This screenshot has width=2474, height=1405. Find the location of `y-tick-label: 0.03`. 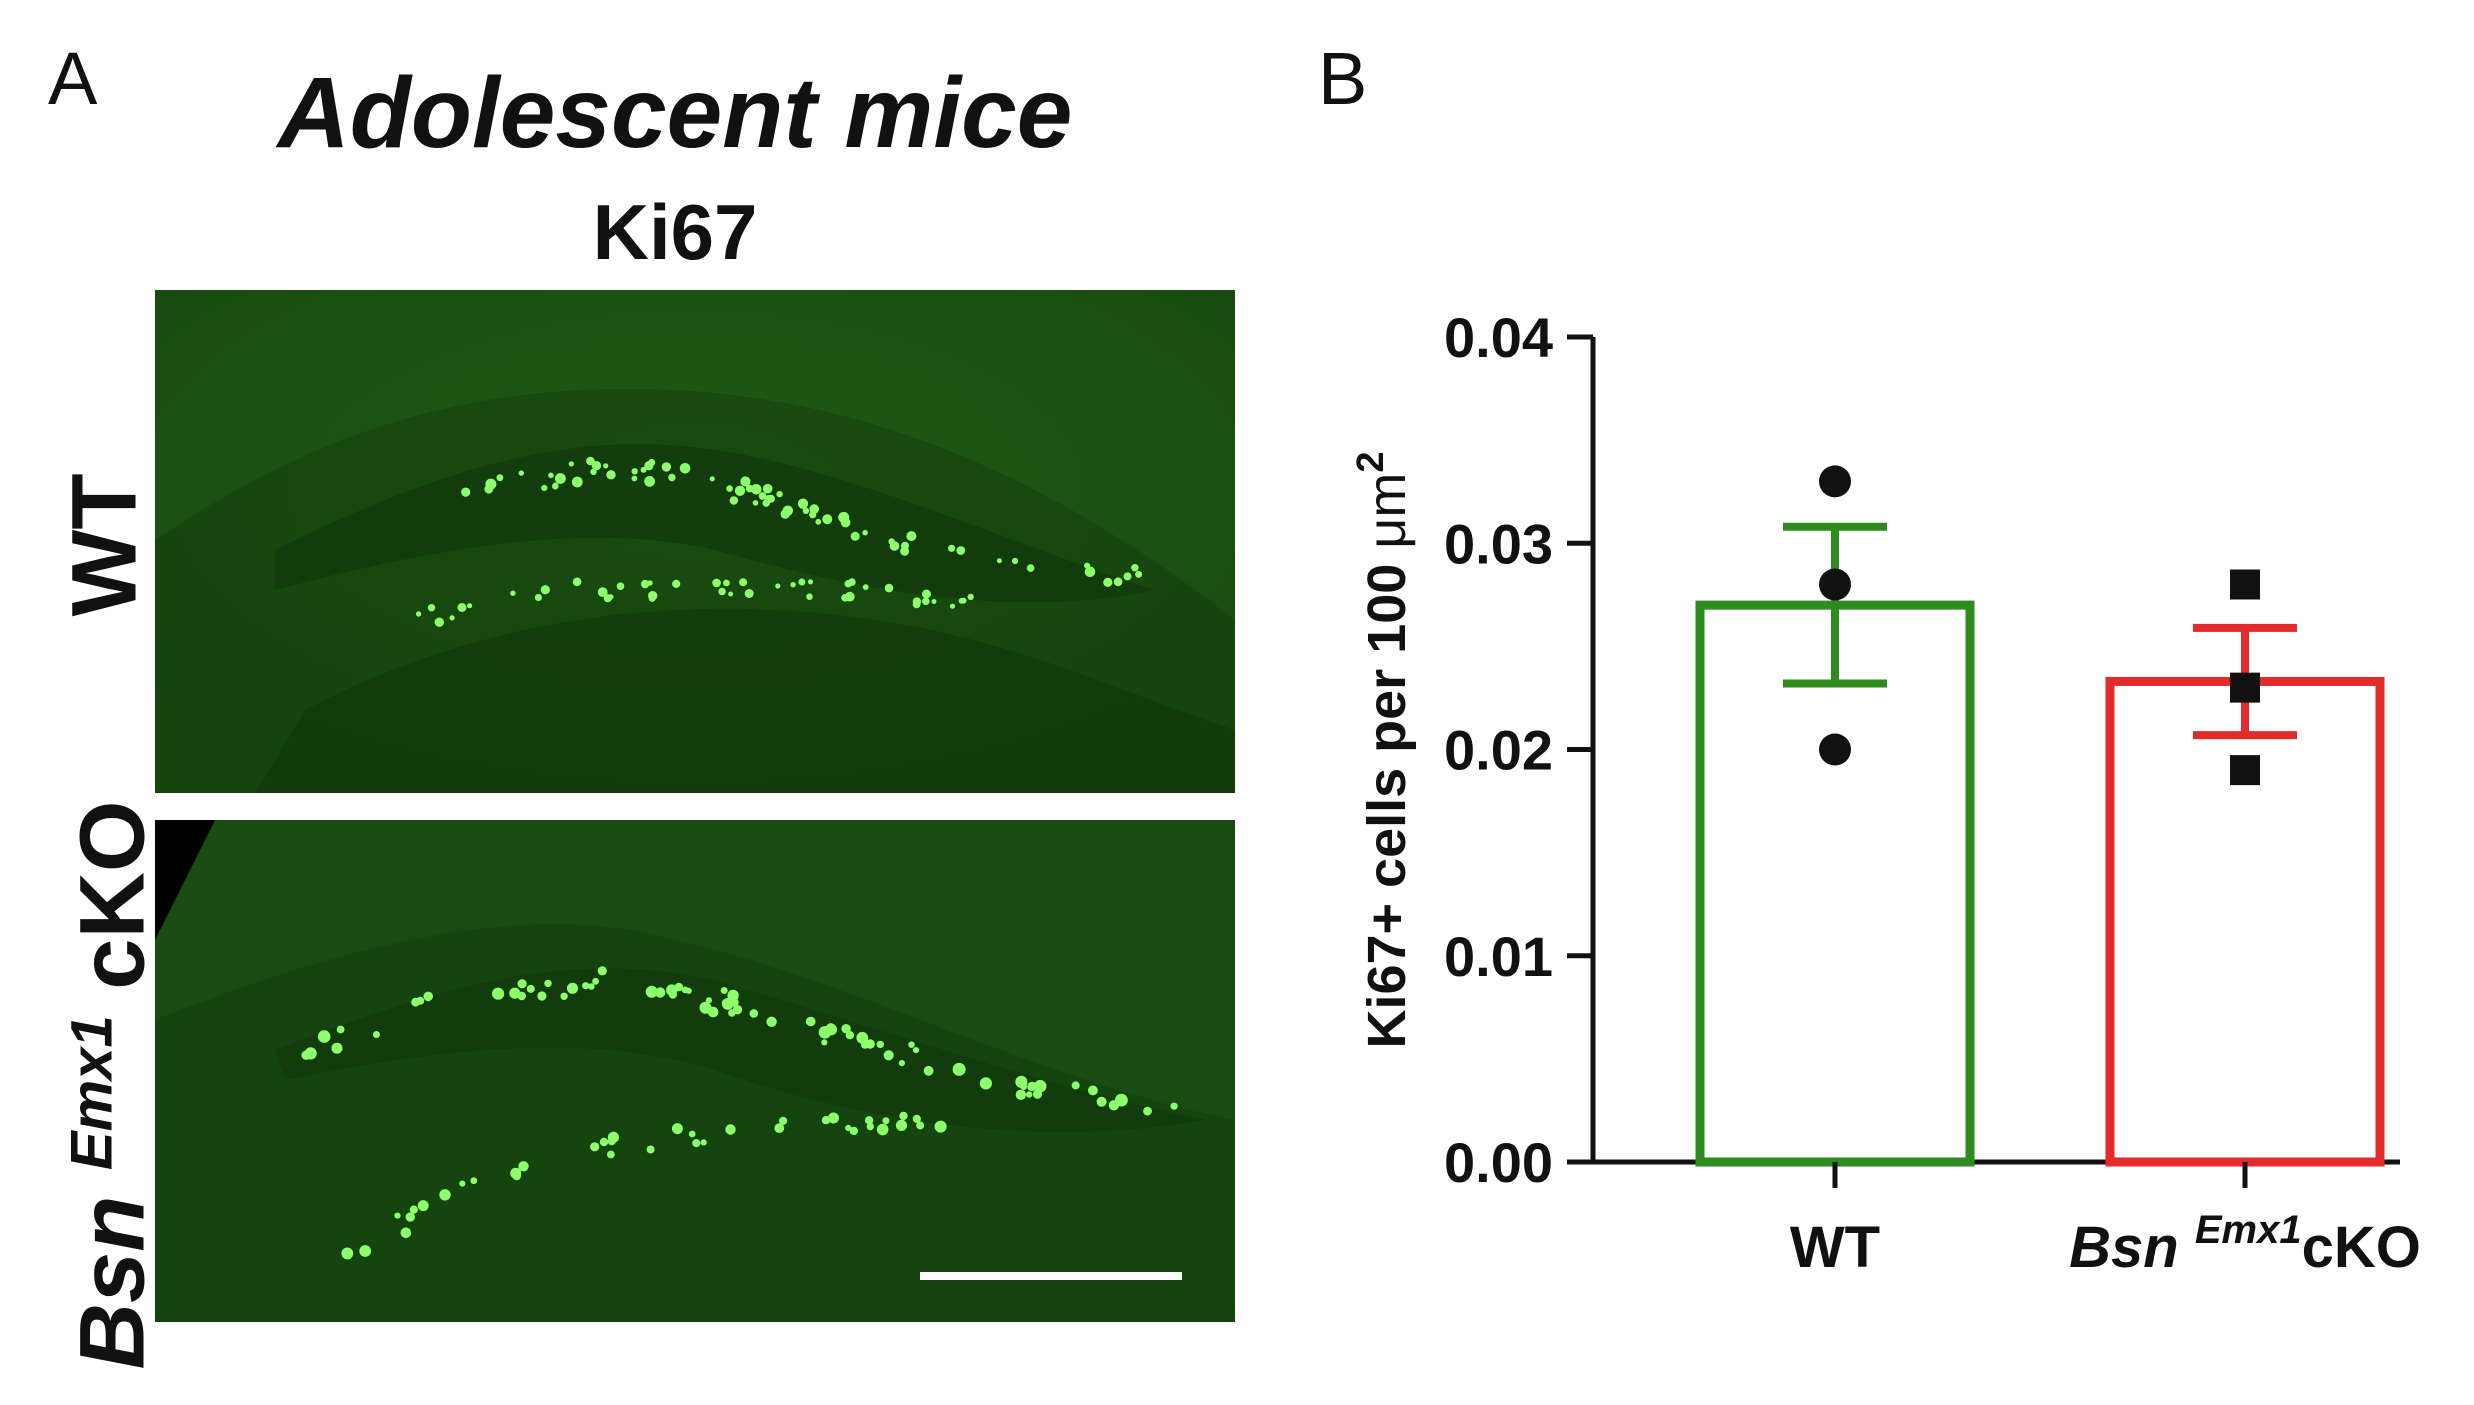

y-tick-label: 0.03 is located at coordinates (1498, 543).